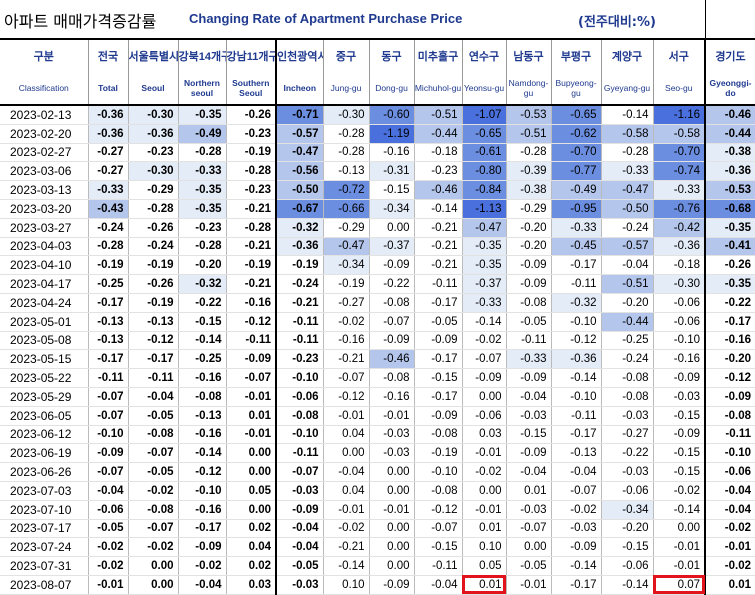 The height and width of the screenshot is (595, 755). I want to click on rate-cell: -0.43, so click(107, 209).